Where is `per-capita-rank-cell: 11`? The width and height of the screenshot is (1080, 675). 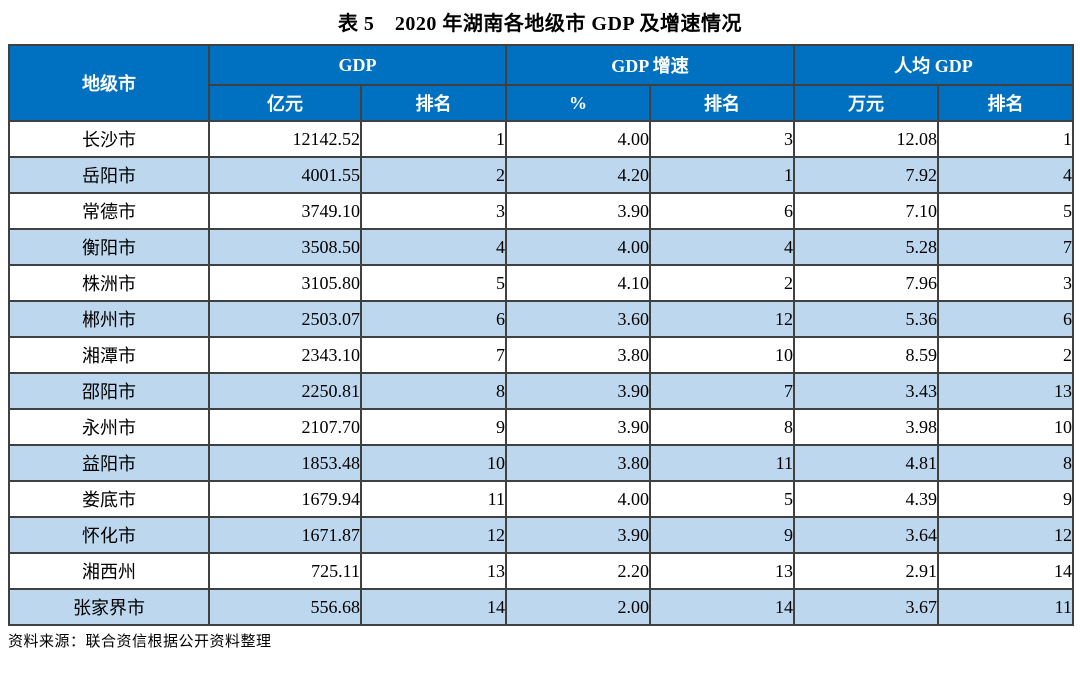
per-capita-rank-cell: 11 is located at coordinates (1006, 607).